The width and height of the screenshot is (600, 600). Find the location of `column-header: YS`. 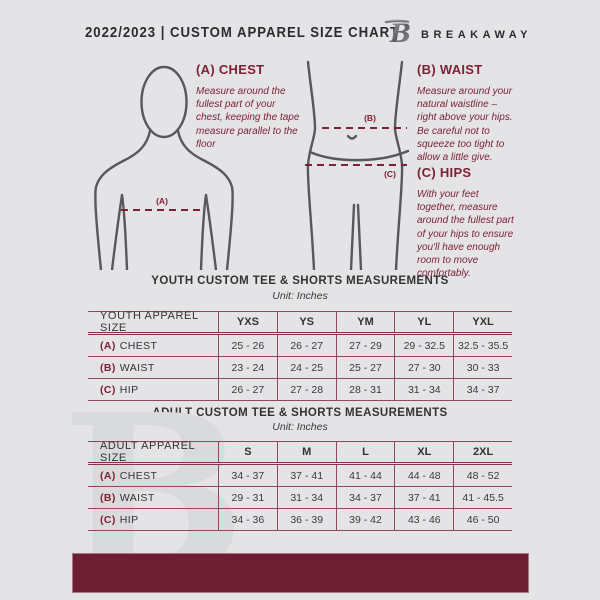

column-header: YS is located at coordinates (306, 322).